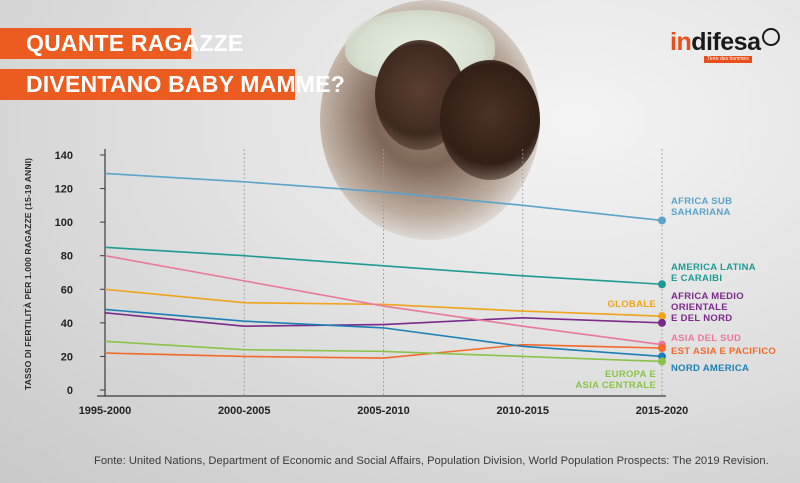  Describe the element at coordinates (64, 223) in the screenshot. I see `y-tick-label: 100` at that location.